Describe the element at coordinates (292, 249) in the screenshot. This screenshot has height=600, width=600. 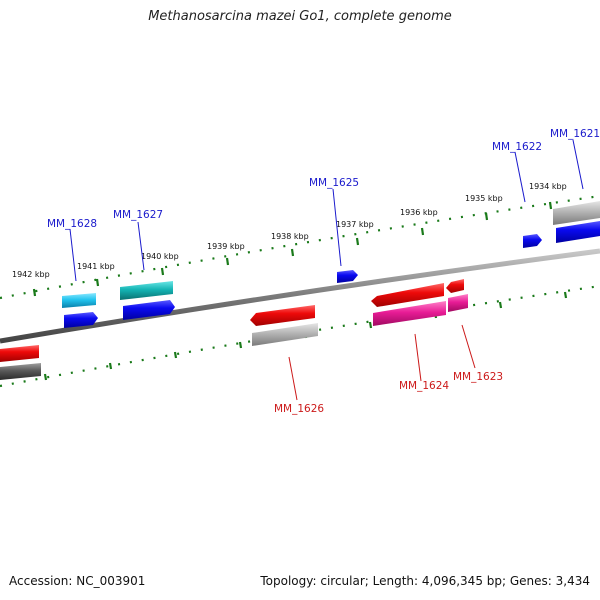
I see `outer-major-ticks` at that location.